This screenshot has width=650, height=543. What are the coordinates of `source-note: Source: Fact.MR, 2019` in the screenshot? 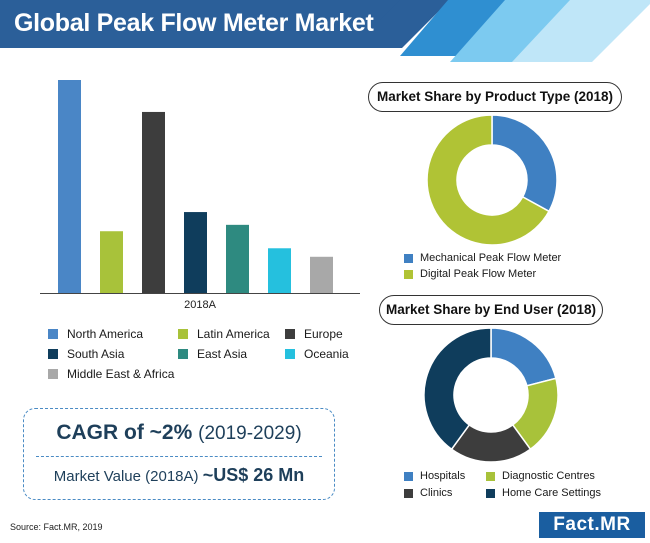 It's located at (56, 527).